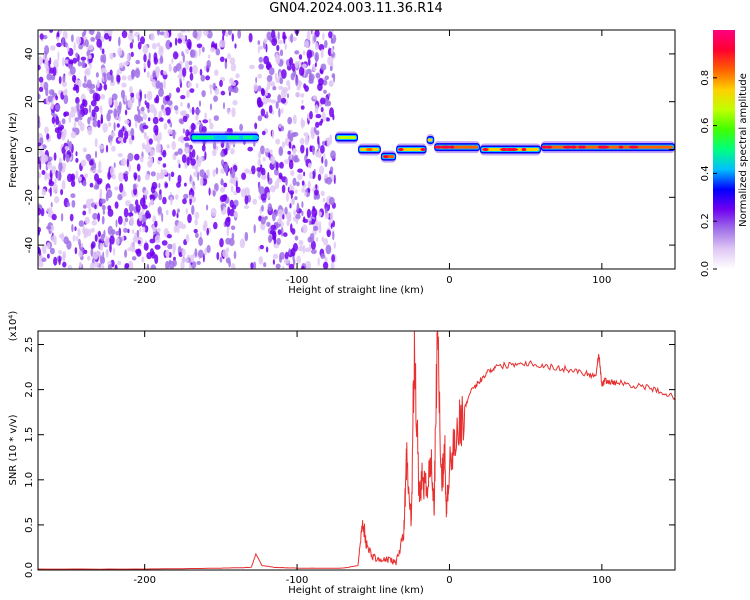  What do you see at coordinates (510, 149) in the screenshot?
I see `signal-segment` at bounding box center [510, 149].